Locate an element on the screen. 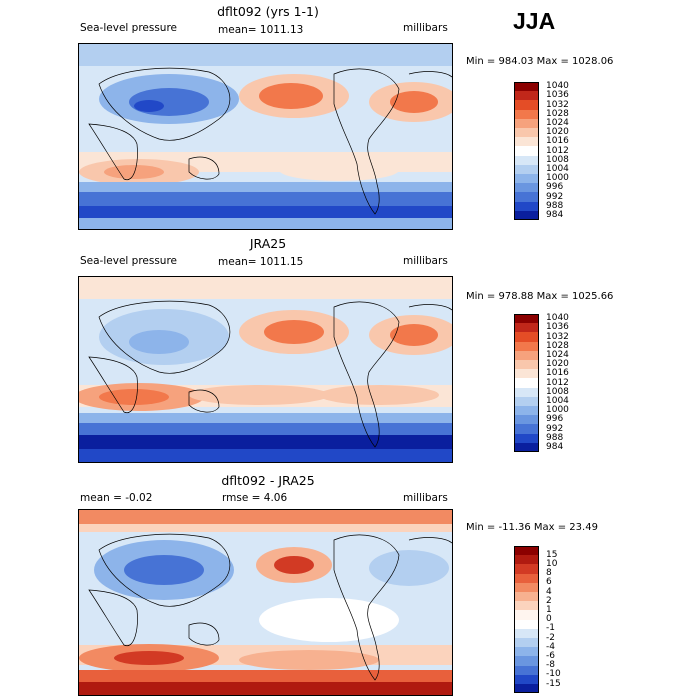 This screenshot has width=700, height=700. colorbar-label: -10 is located at coordinates (553, 674).